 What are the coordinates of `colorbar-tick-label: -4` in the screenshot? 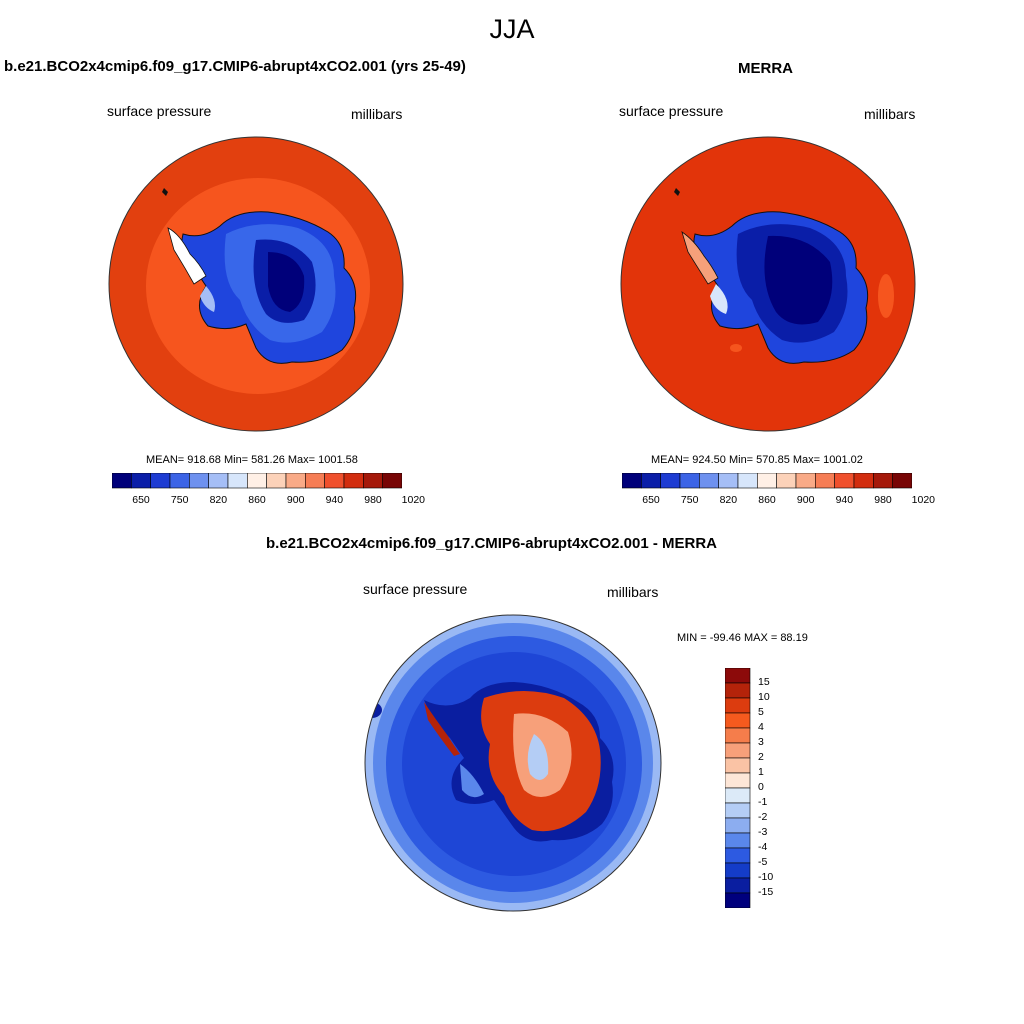 It's located at (763, 847).